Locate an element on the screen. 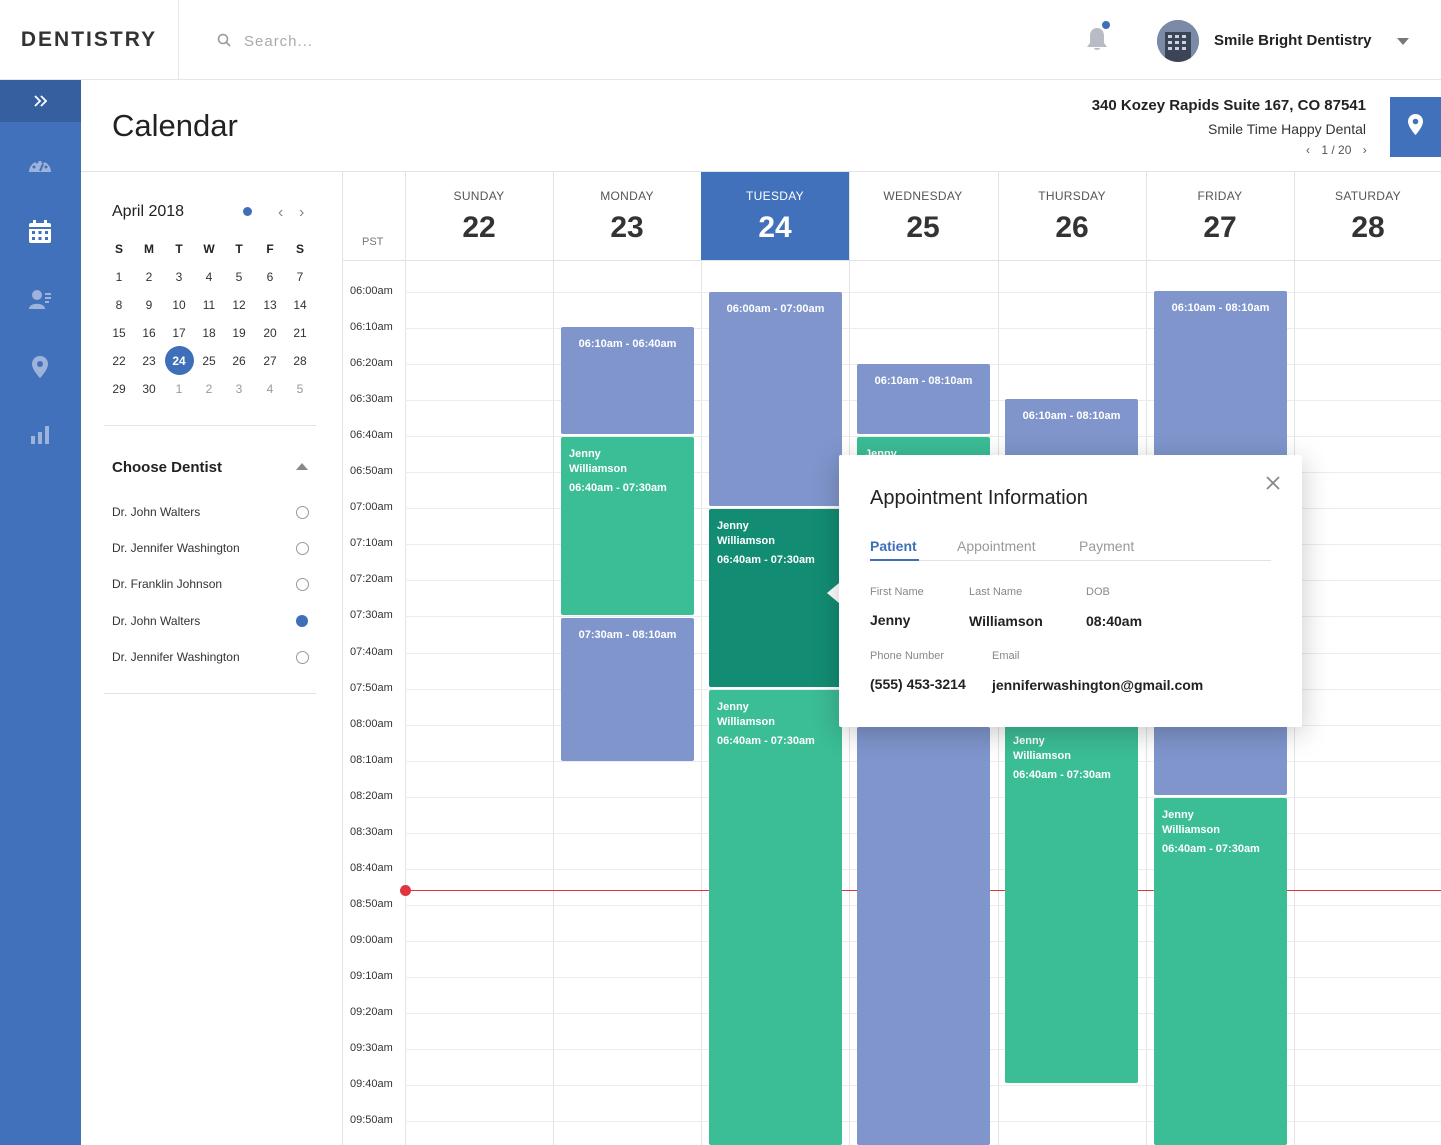  mini-calendar-day: 16 is located at coordinates (149, 333).